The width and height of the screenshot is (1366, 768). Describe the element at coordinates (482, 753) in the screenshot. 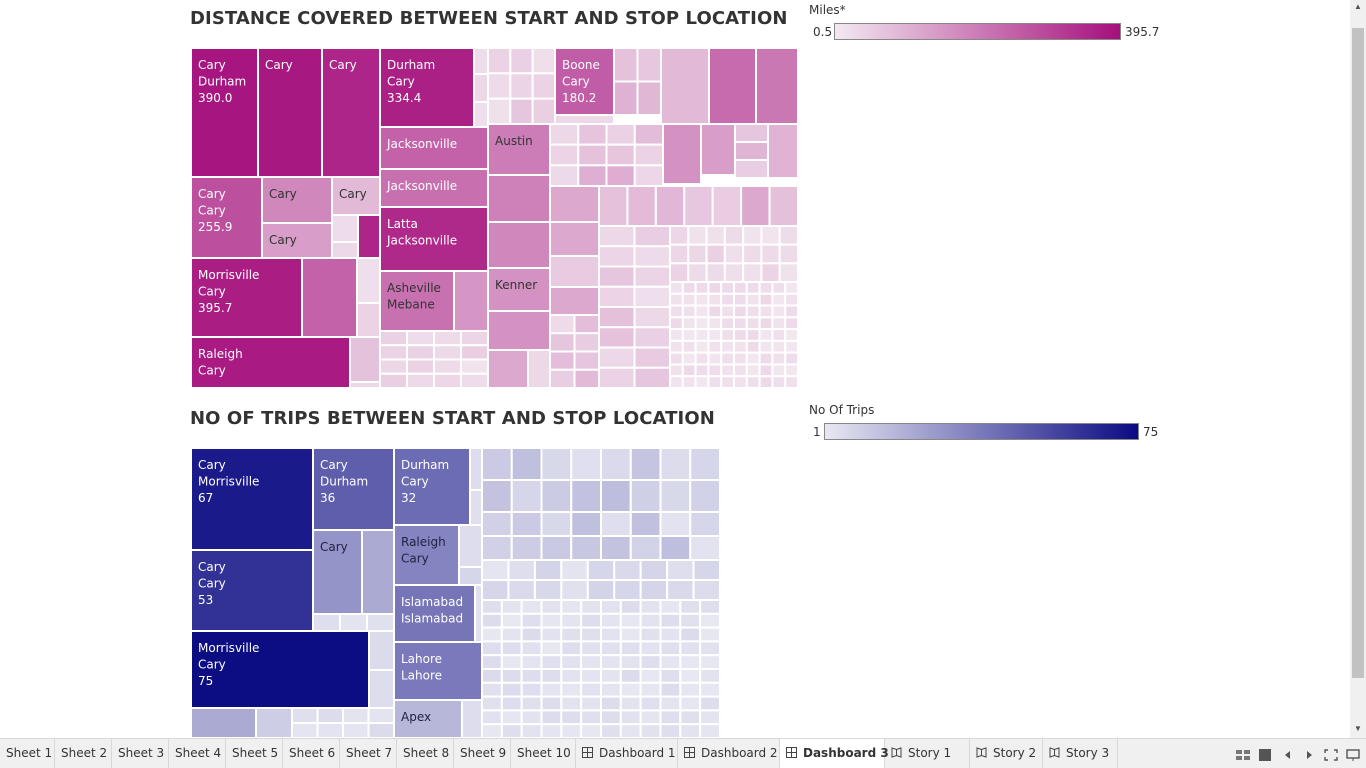

I see `tab-sheet-9: Sheet 9` at that location.